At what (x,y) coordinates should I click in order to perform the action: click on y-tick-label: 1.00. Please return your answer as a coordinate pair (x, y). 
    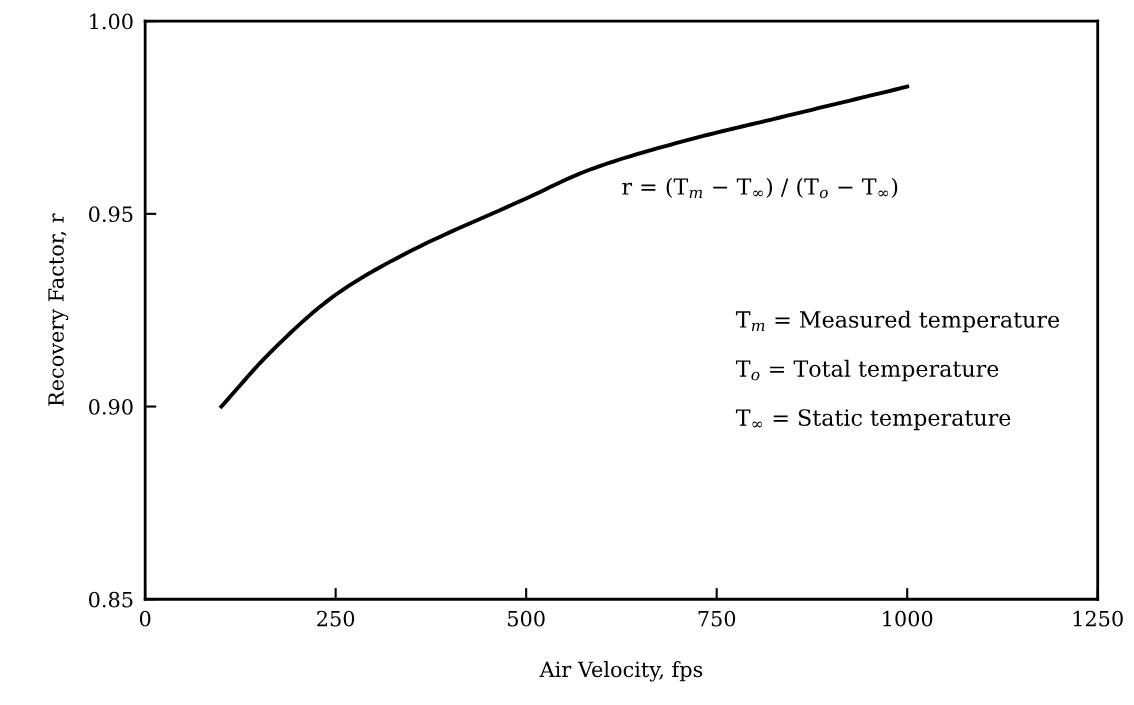
    Looking at the image, I should click on (111, 21).